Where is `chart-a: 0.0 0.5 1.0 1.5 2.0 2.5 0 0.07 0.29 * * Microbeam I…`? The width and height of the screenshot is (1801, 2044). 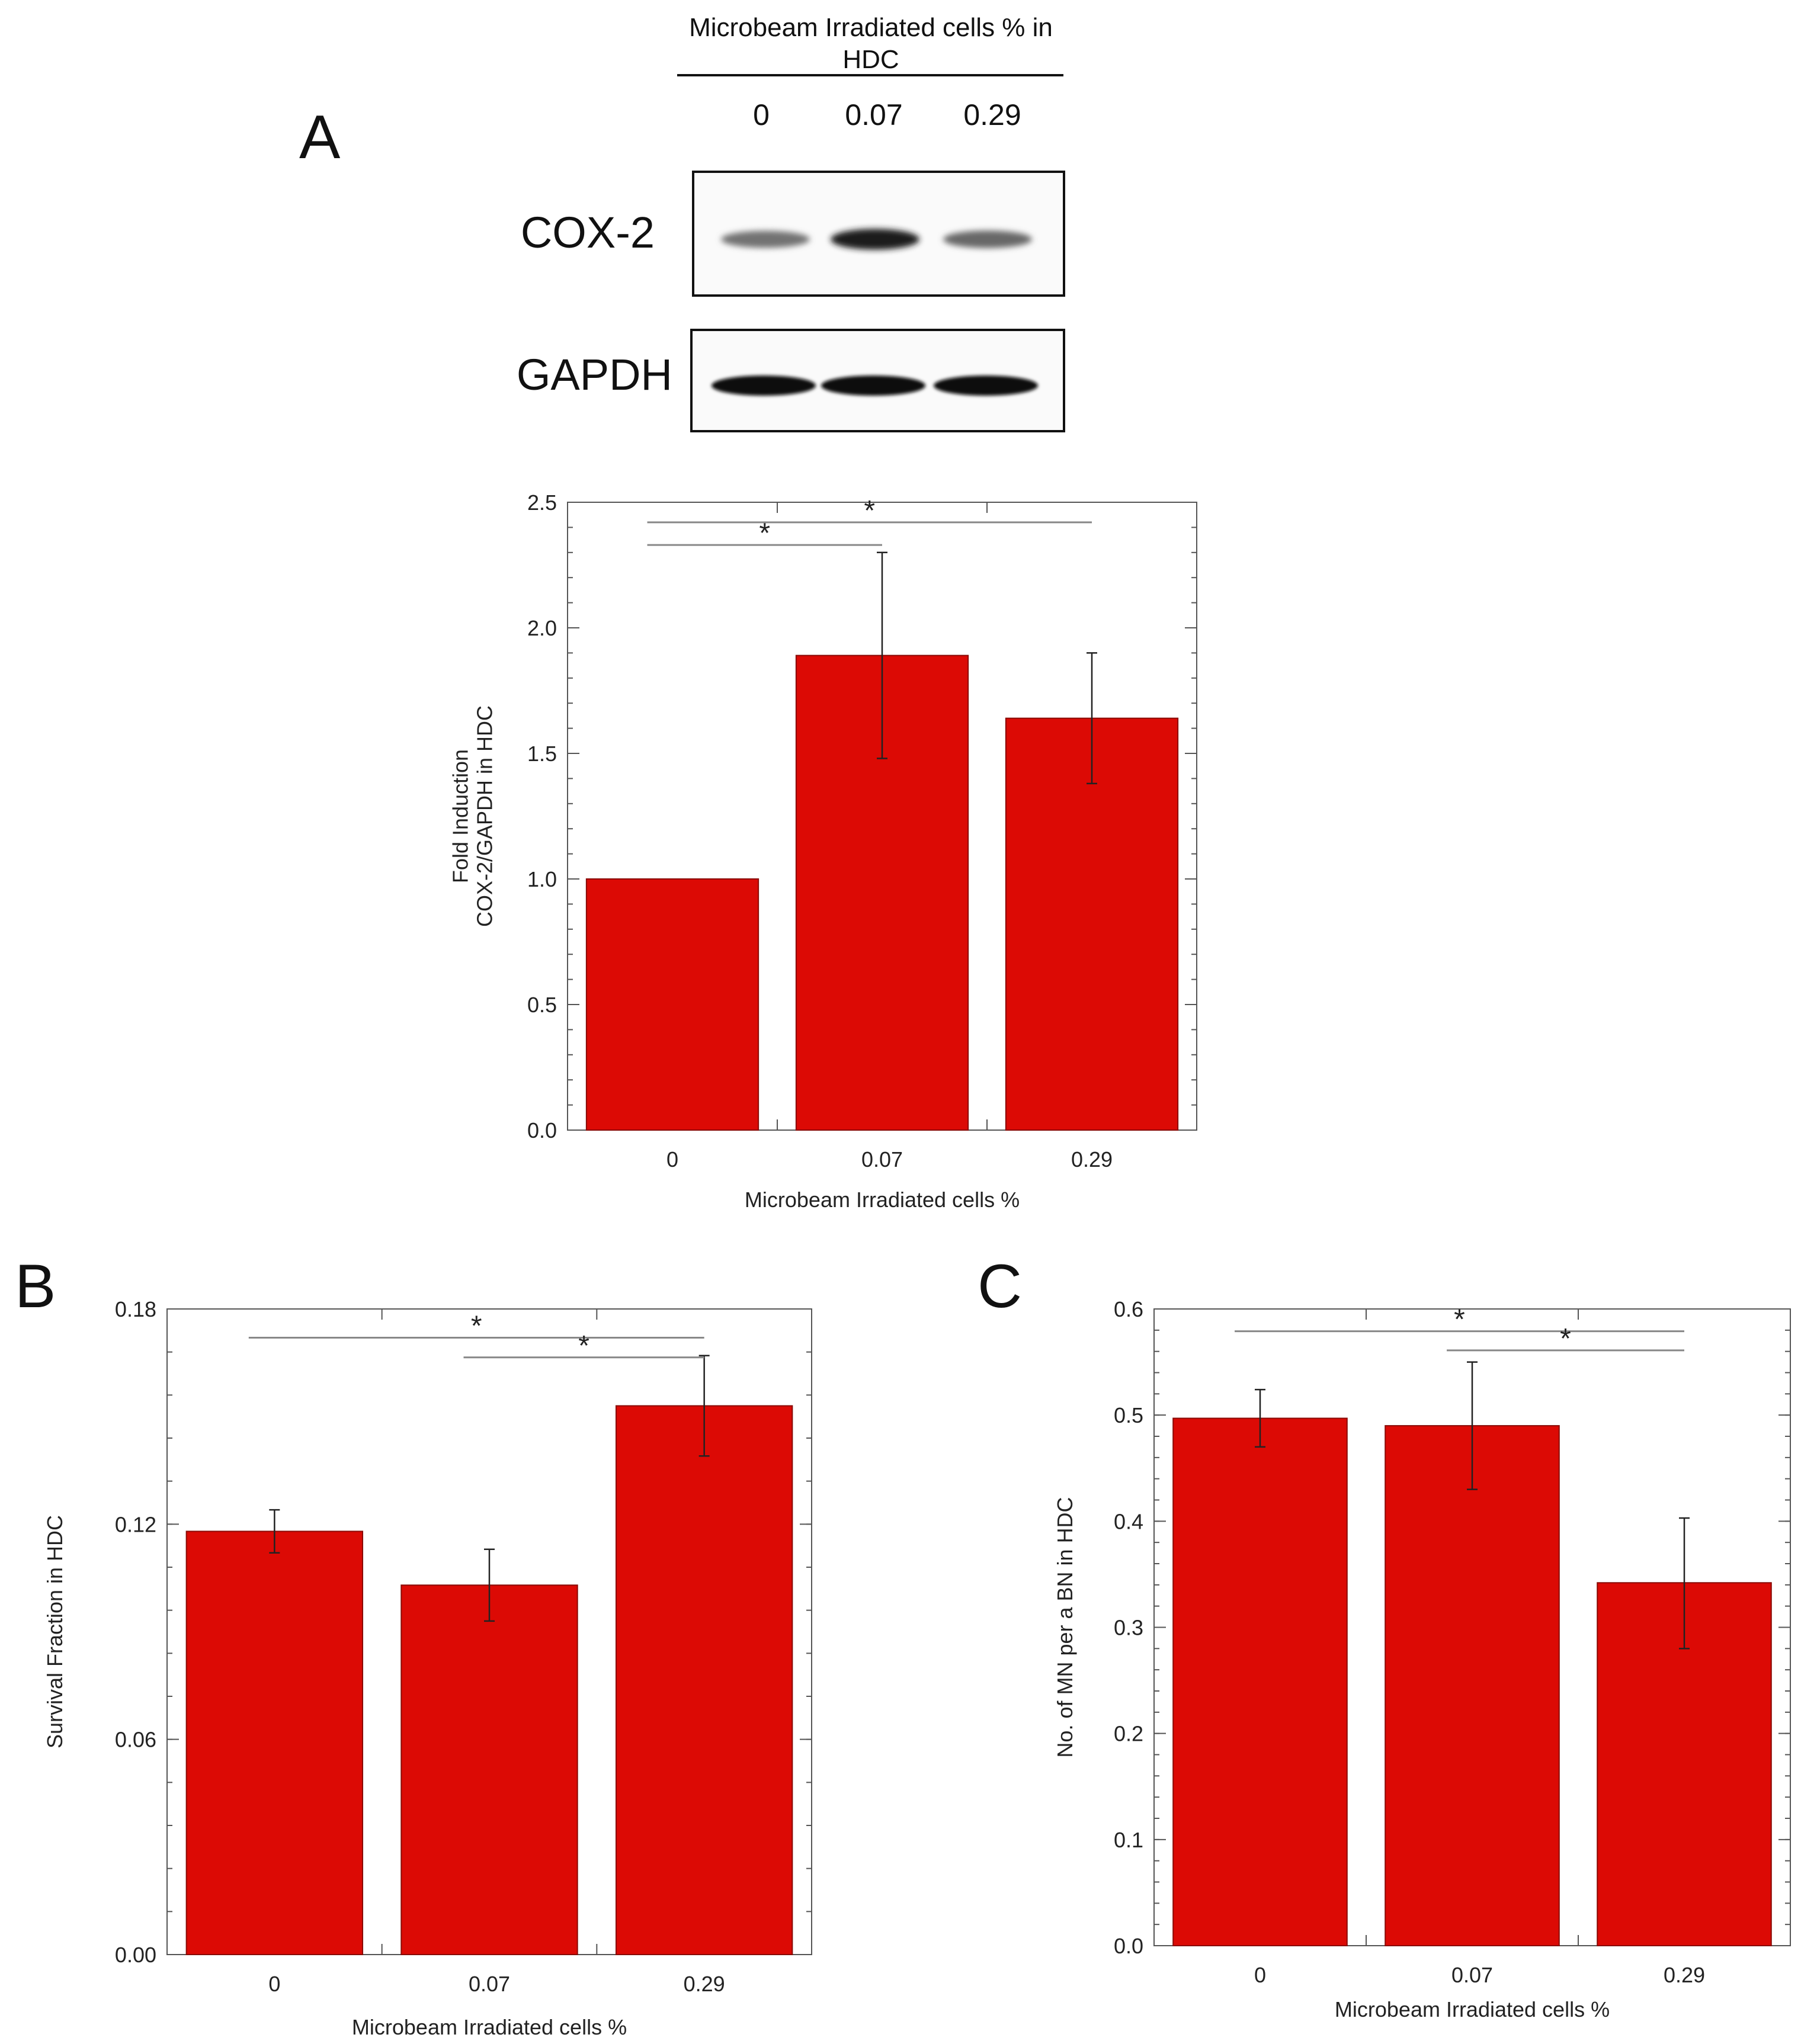
chart-a: 0.0 0.5 1.0 1.5 2.0 2.5 0 0.07 0.29 * * Microbeam I… is located at coordinates (823, 851).